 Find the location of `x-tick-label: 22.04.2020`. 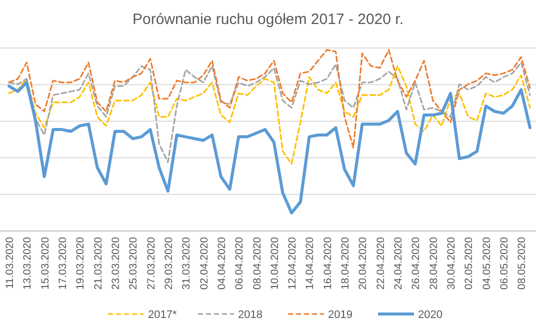

x-tick-label: 22.04.2020 is located at coordinates (380, 263).